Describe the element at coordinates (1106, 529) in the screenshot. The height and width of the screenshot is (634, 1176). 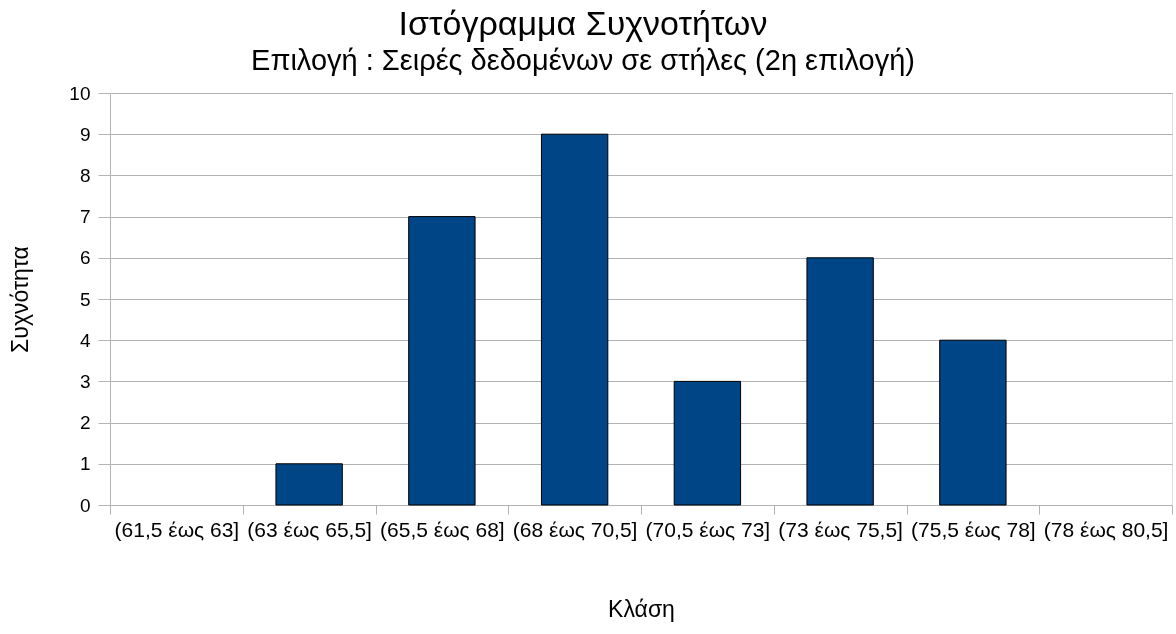
I see `x-tick-label: (78 έως 80,5]` at that location.